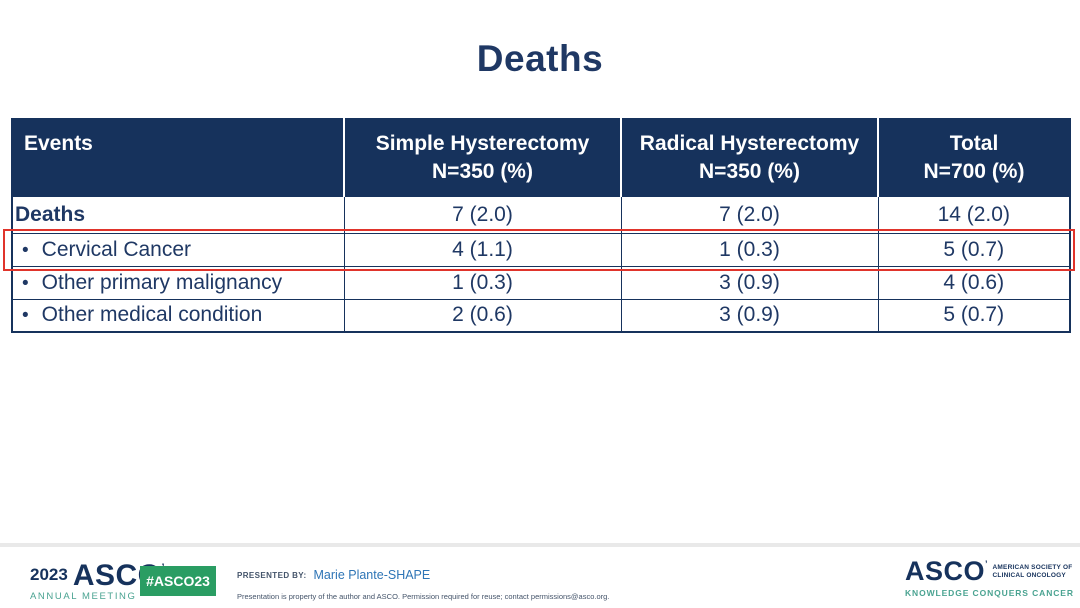 This screenshot has width=1080, height=608. Describe the element at coordinates (178, 214) in the screenshot. I see `row-label-deaths: Deaths` at that location.